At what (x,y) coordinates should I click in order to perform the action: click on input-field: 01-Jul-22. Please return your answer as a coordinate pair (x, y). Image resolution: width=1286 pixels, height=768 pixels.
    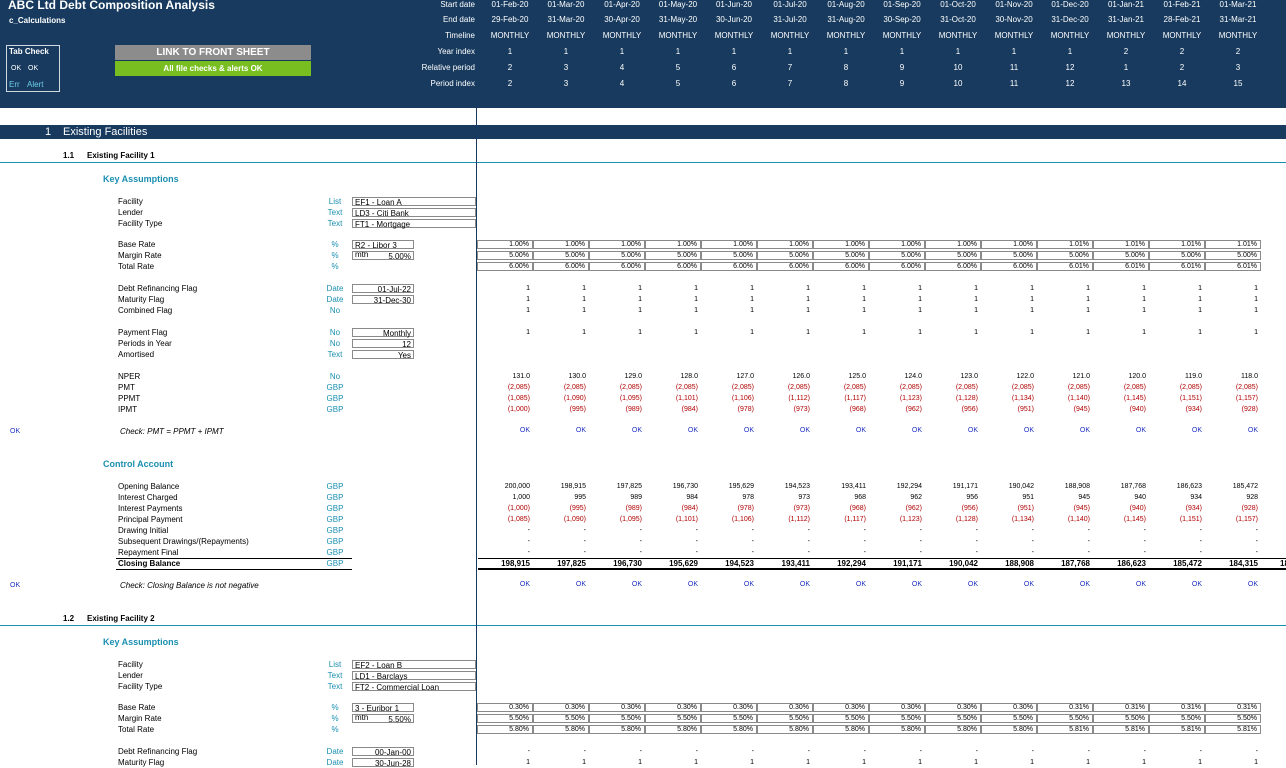
    Looking at the image, I should click on (383, 289).